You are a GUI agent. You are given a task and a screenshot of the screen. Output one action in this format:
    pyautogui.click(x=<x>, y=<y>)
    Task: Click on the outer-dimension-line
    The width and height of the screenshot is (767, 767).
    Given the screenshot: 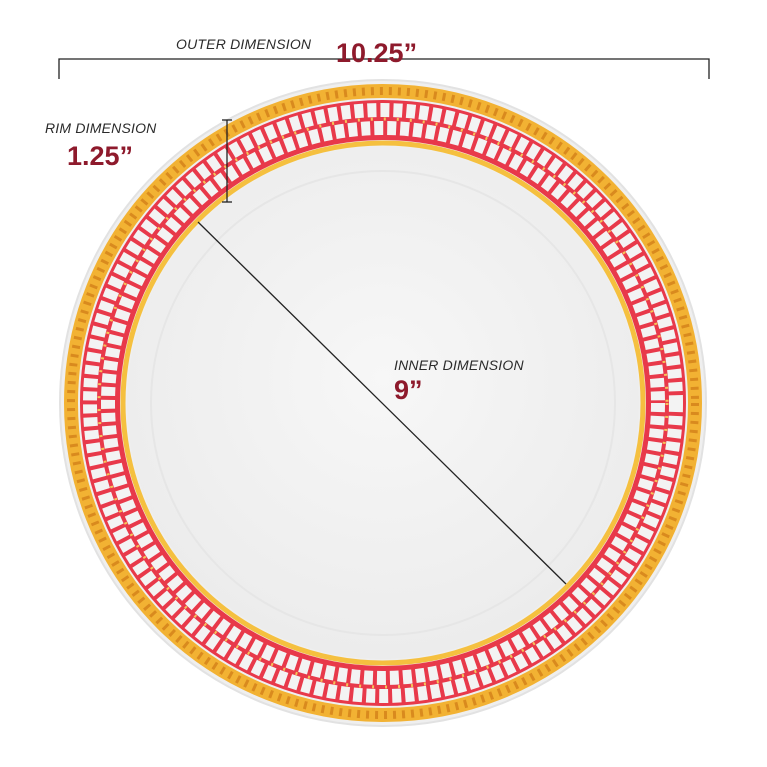 What is the action you would take?
    pyautogui.click(x=384, y=68)
    